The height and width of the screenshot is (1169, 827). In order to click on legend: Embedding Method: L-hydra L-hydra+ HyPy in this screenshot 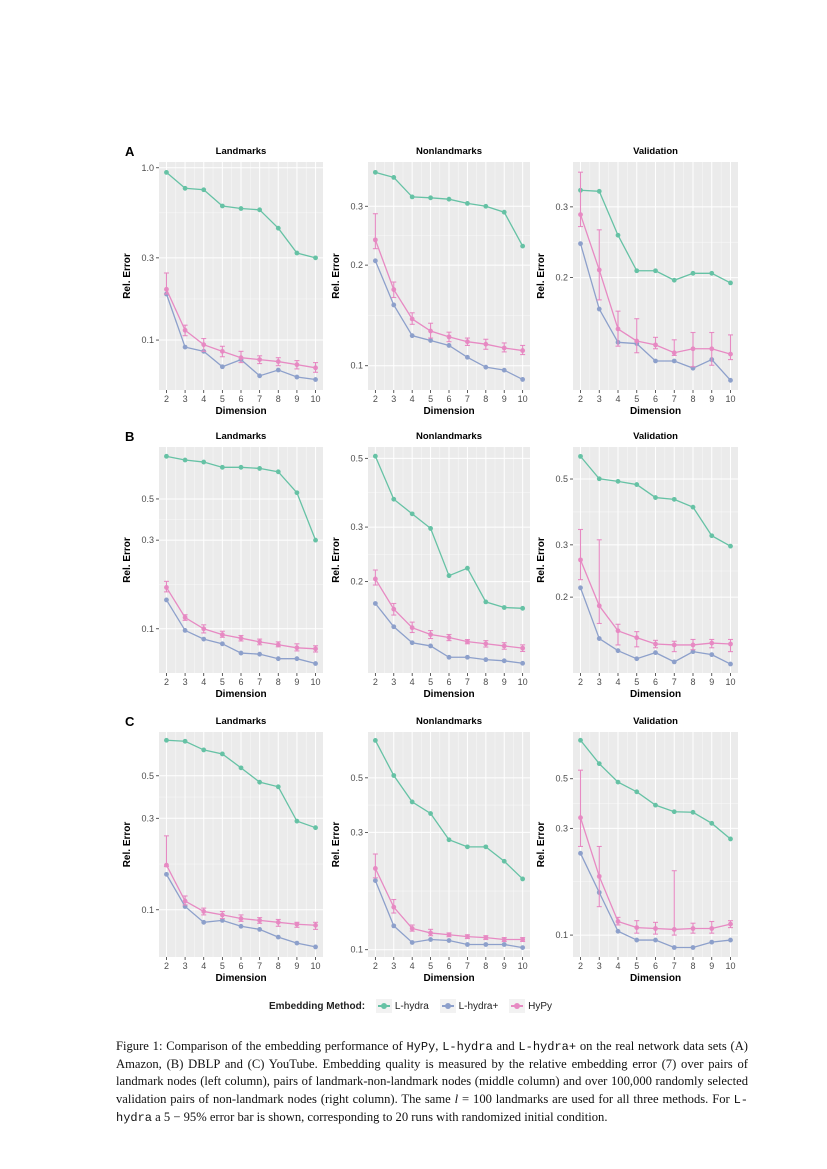, I will do `click(413, 1006)`.